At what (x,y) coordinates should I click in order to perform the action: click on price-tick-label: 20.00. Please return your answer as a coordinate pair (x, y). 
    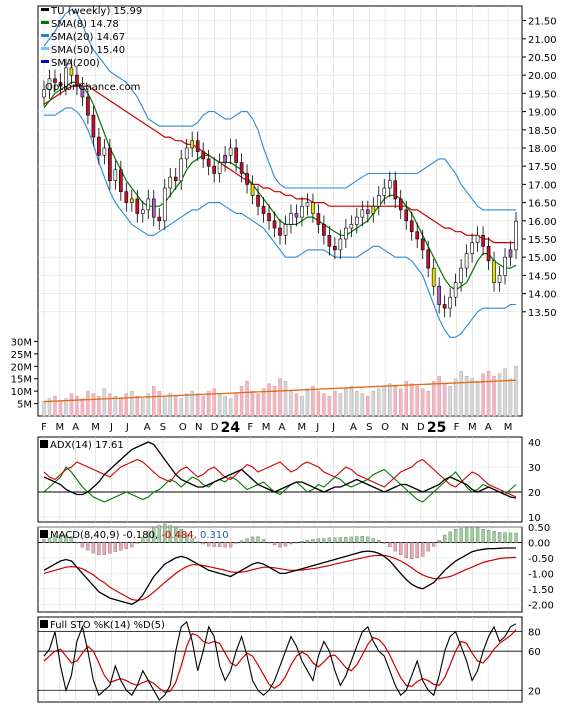
    Looking at the image, I should click on (542, 76).